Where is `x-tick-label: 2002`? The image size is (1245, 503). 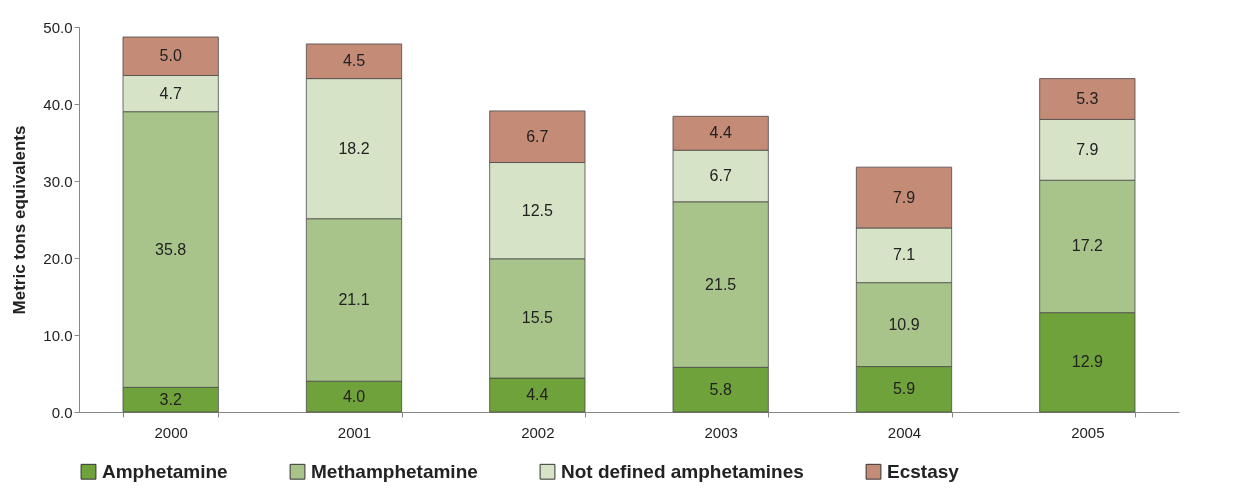 x-tick-label: 2002 is located at coordinates (538, 432).